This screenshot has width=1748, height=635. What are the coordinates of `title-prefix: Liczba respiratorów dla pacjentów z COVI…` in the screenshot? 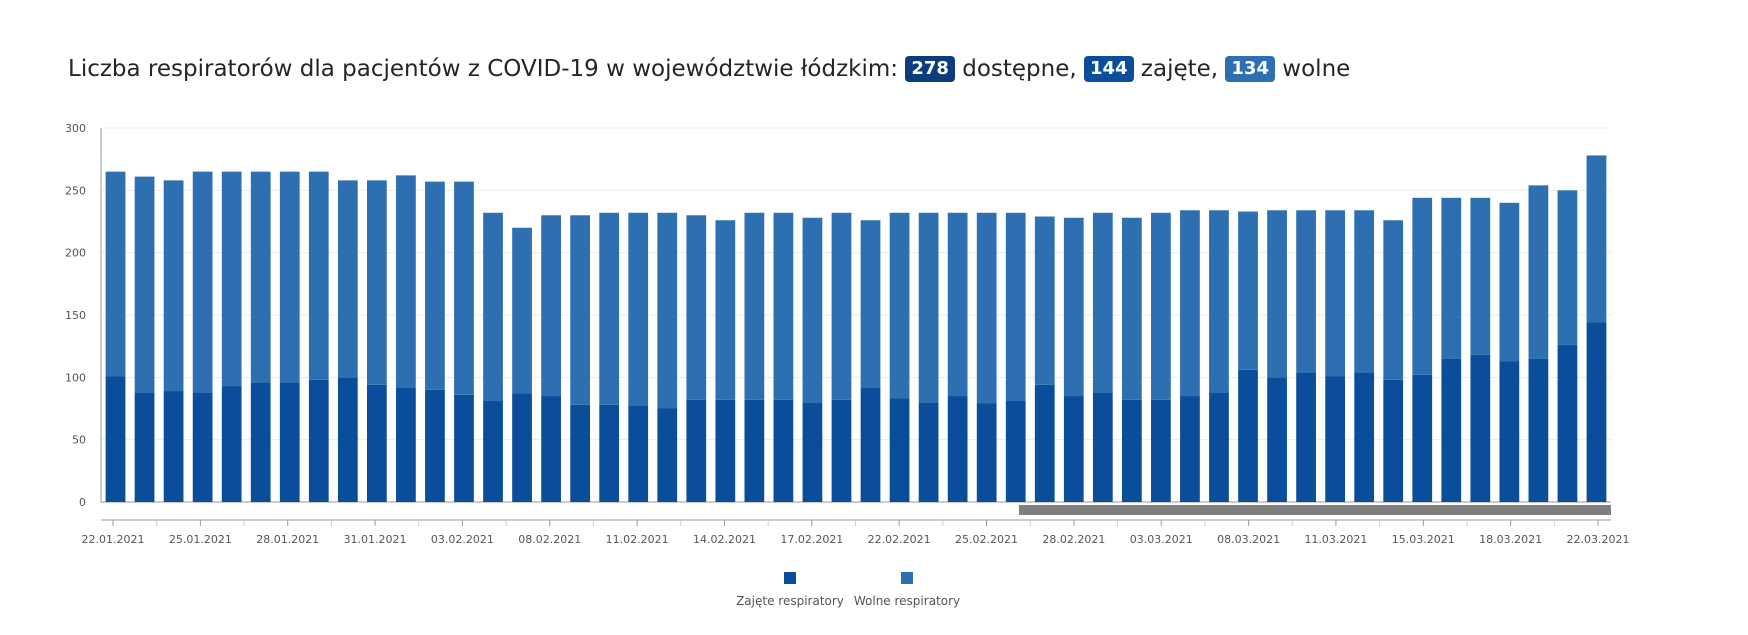 It's located at (483, 69).